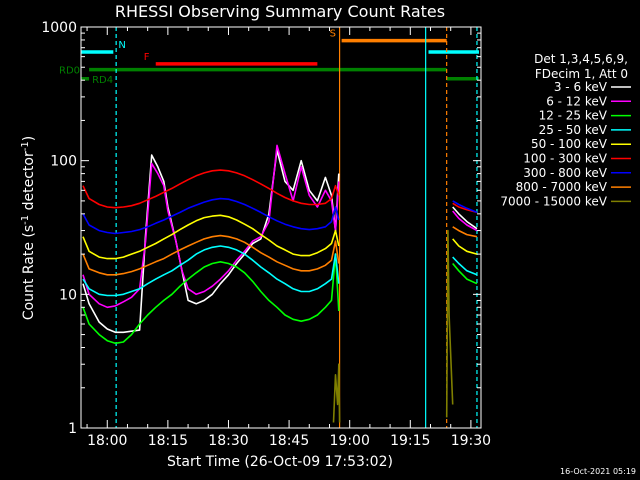 The width and height of the screenshot is (640, 480). What do you see at coordinates (289, 441) in the screenshot?
I see `x-tick-label-3: 18:45` at bounding box center [289, 441].